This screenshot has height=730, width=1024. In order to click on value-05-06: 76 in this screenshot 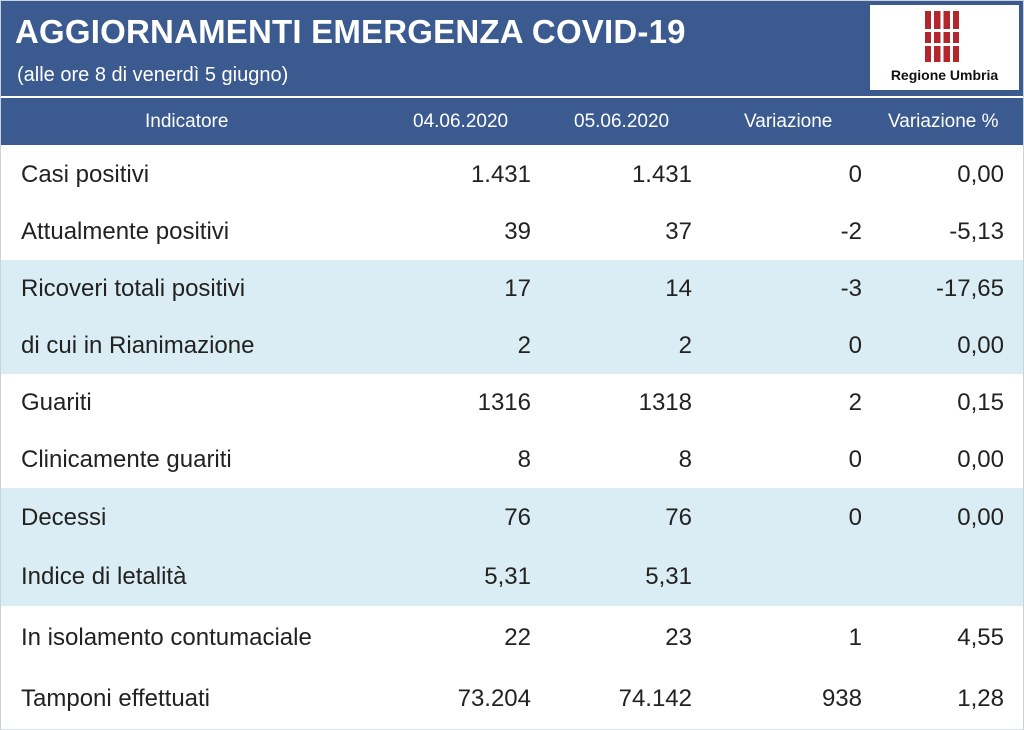, I will do `click(678, 517)`.